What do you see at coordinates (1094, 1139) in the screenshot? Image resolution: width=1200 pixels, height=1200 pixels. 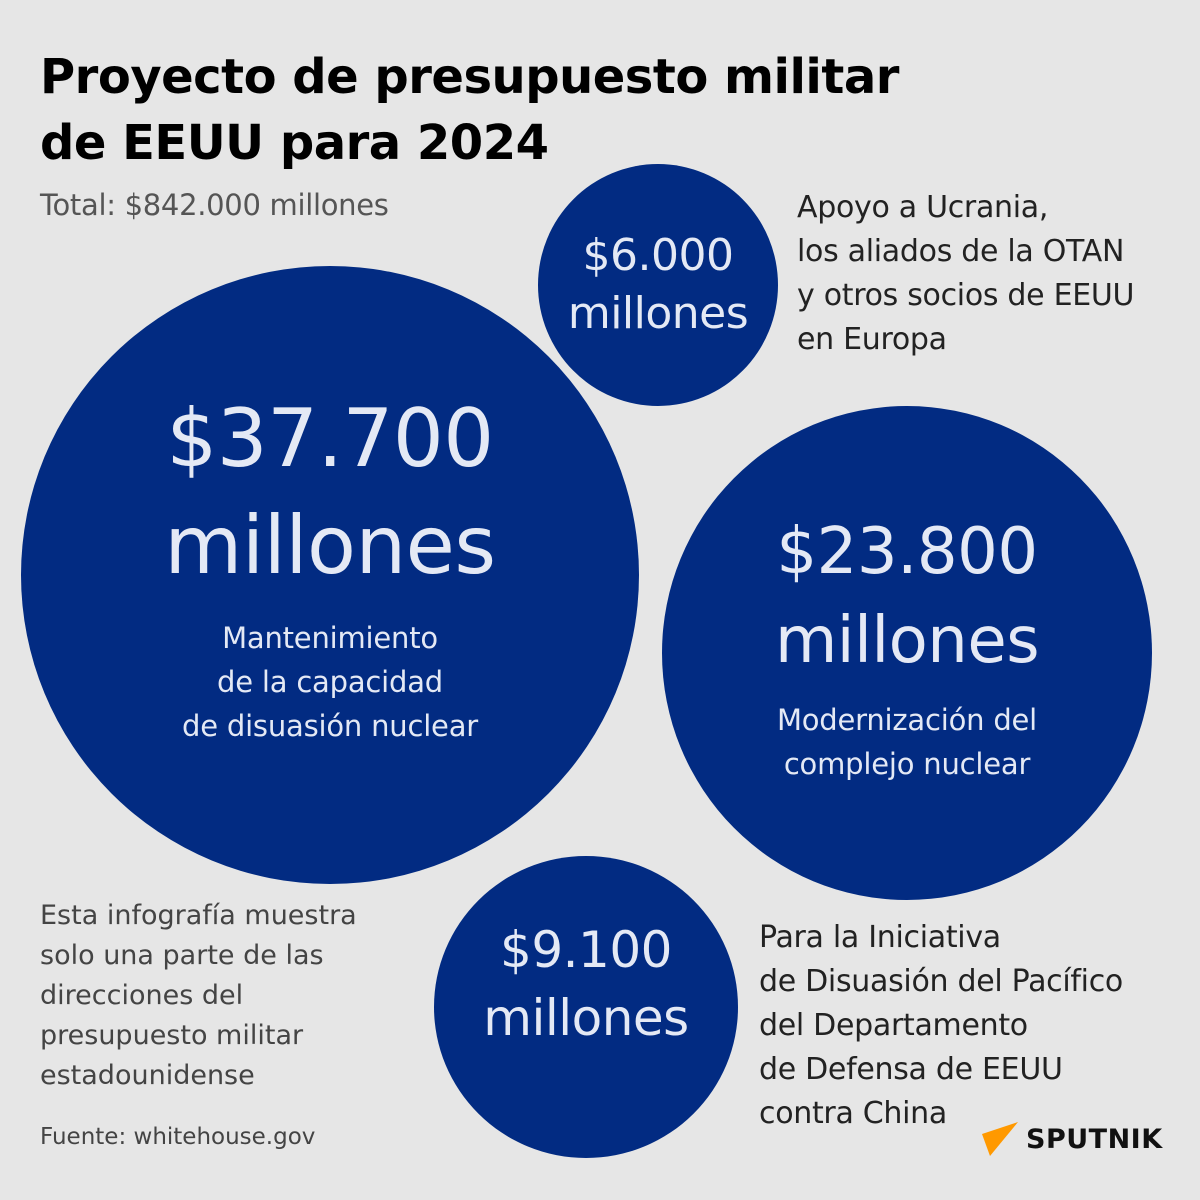 I see `logo-wordmark: SPUTNIK` at bounding box center [1094, 1139].